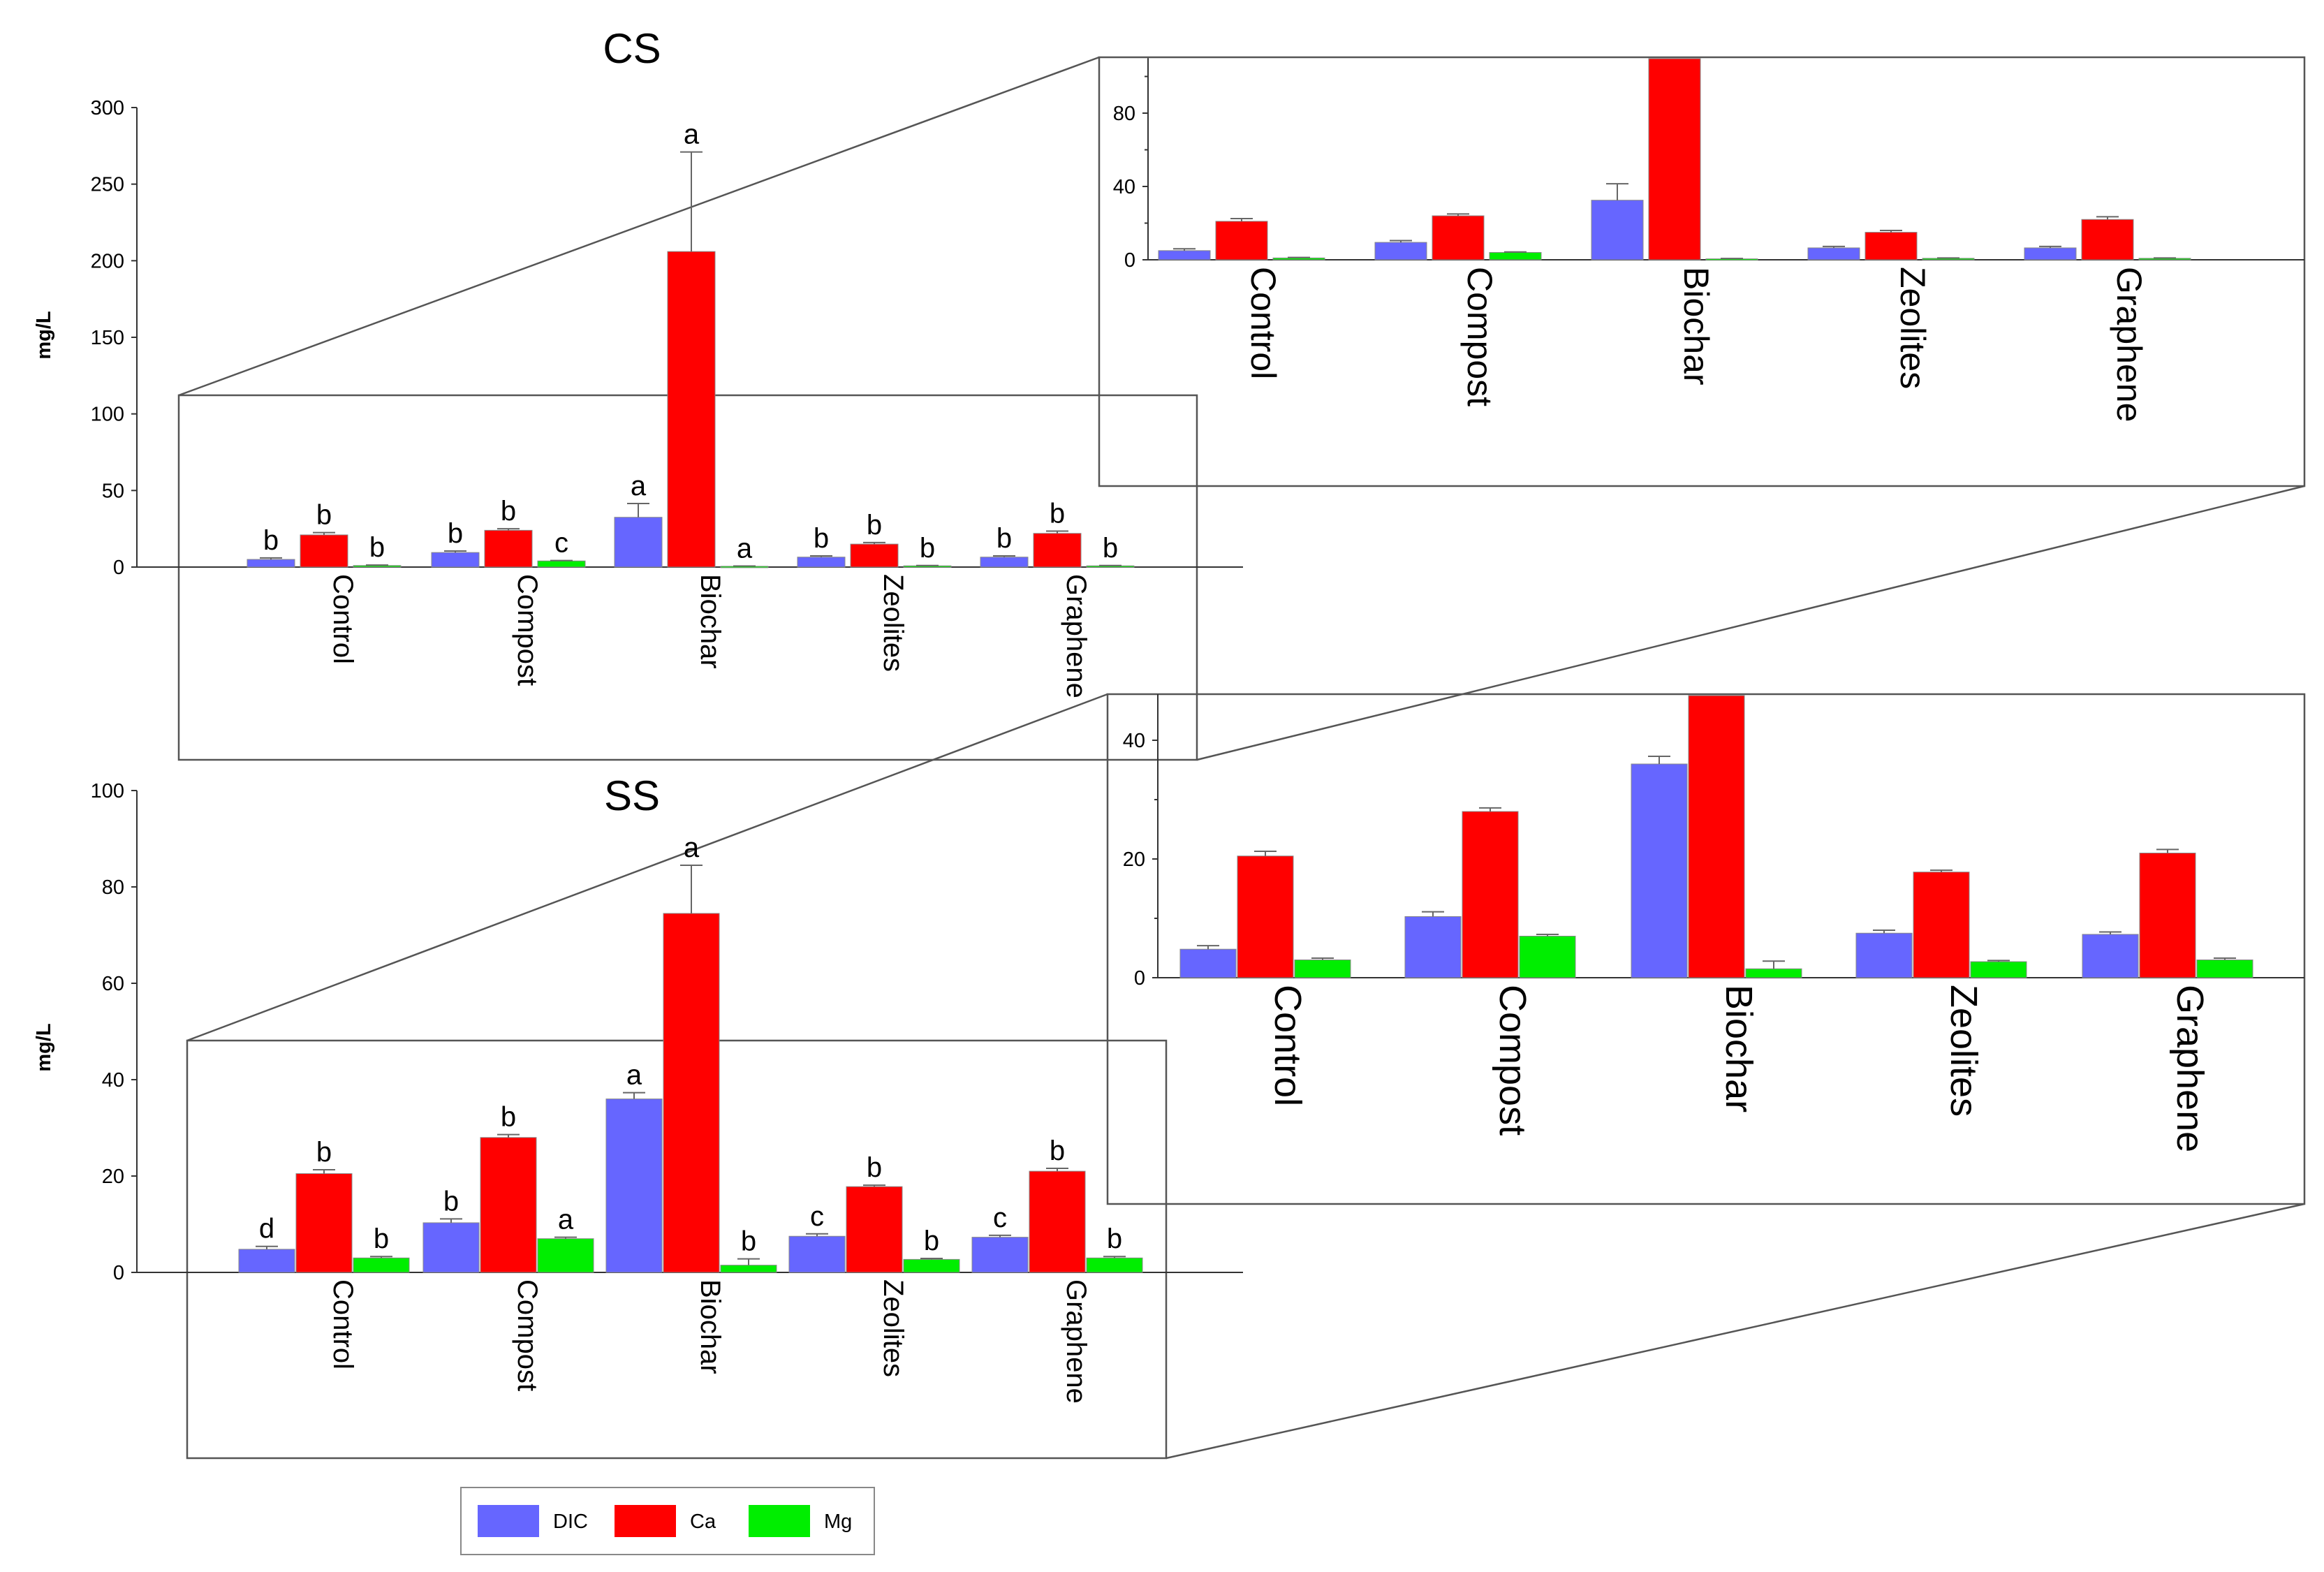  What do you see at coordinates (565, 1255) in the screenshot?
I see `bar-mg-compost` at bounding box center [565, 1255].